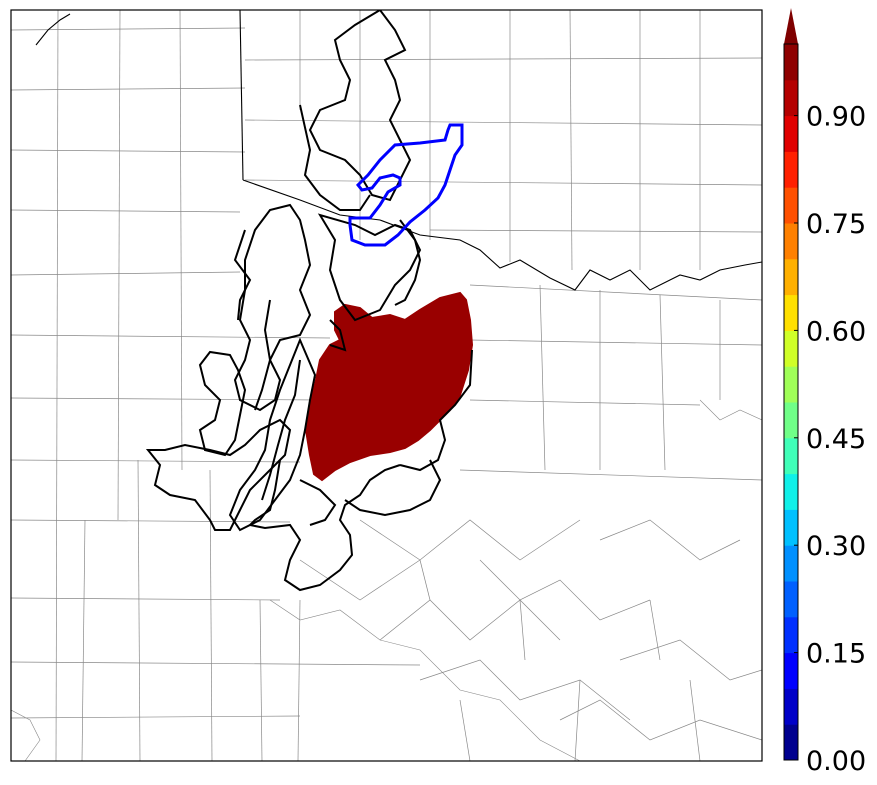  I want to click on highlight-contour-path, so click(406, 185).